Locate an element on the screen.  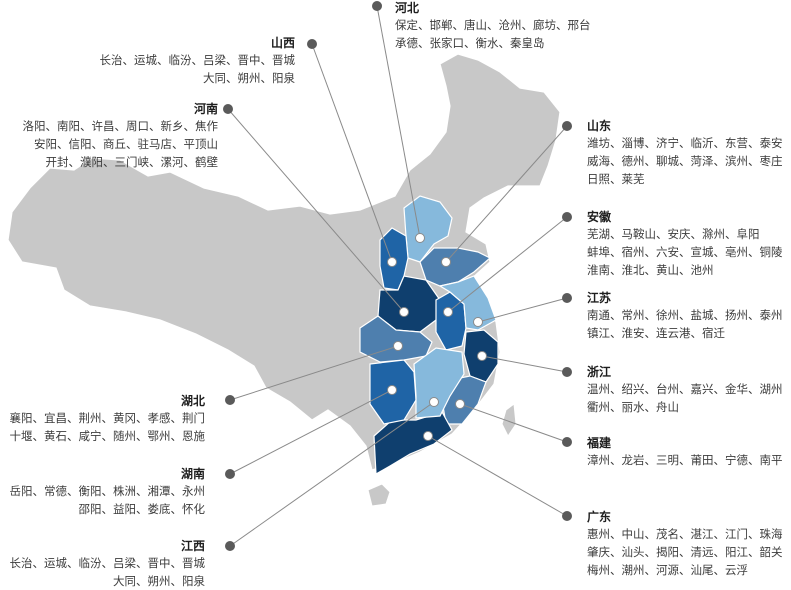
label-jiangsu: 江苏 南通、常州、徐州、盐城、扬州、泰州 镇江、淮安、连云港、宿迁 is located at coordinates (685, 316).